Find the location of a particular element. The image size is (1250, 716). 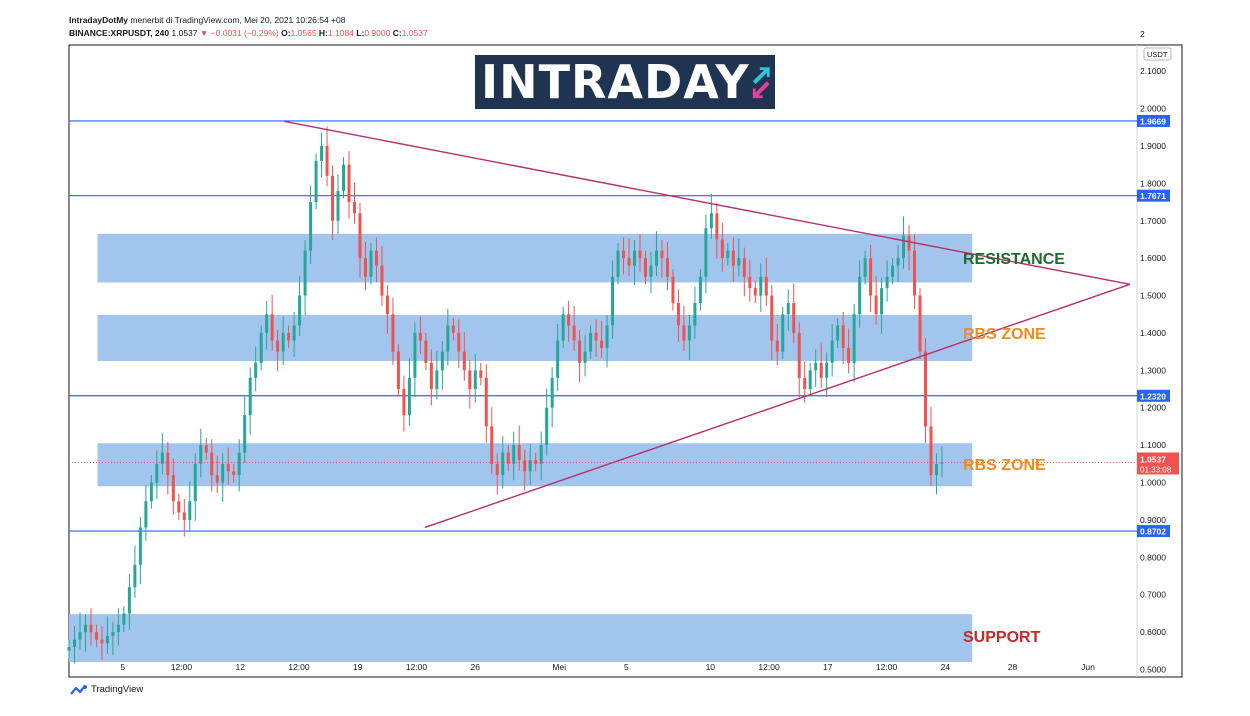

last-price: 1.0537 is located at coordinates (184, 33).